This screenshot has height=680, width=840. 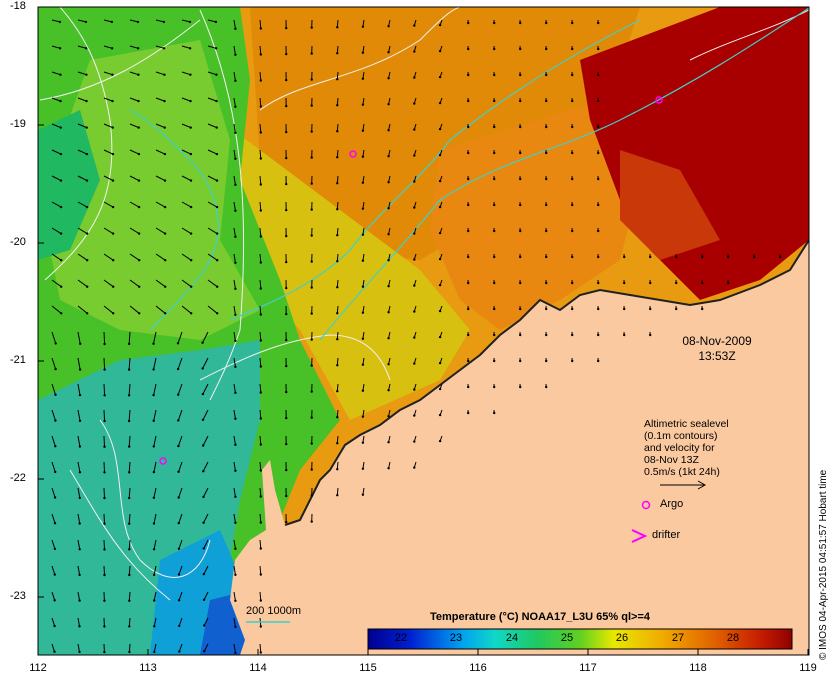 I want to click on legend-line: 0.5m/s (1kt 24h), so click(x=682, y=472).